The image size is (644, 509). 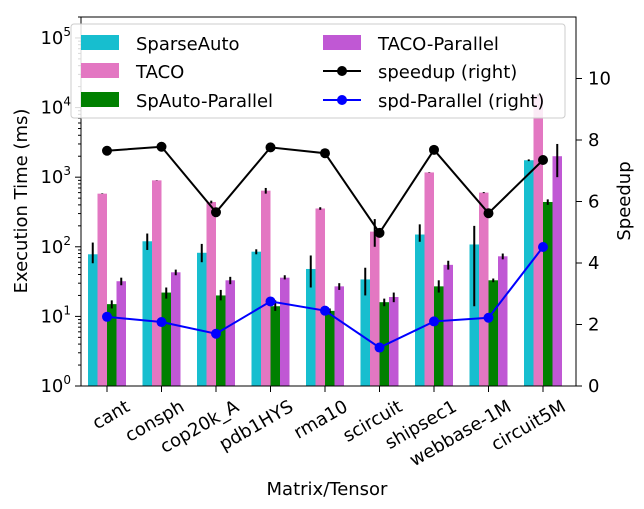 I want to click on legend-swatch-sparseauto, so click(x=100, y=42).